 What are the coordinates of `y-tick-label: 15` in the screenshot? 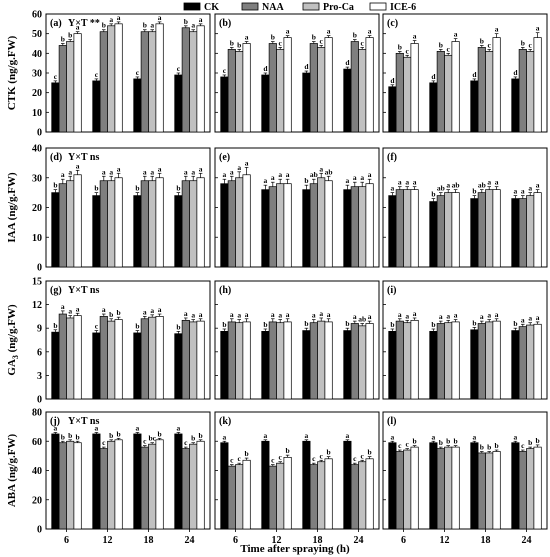 It's located at (37, 282).